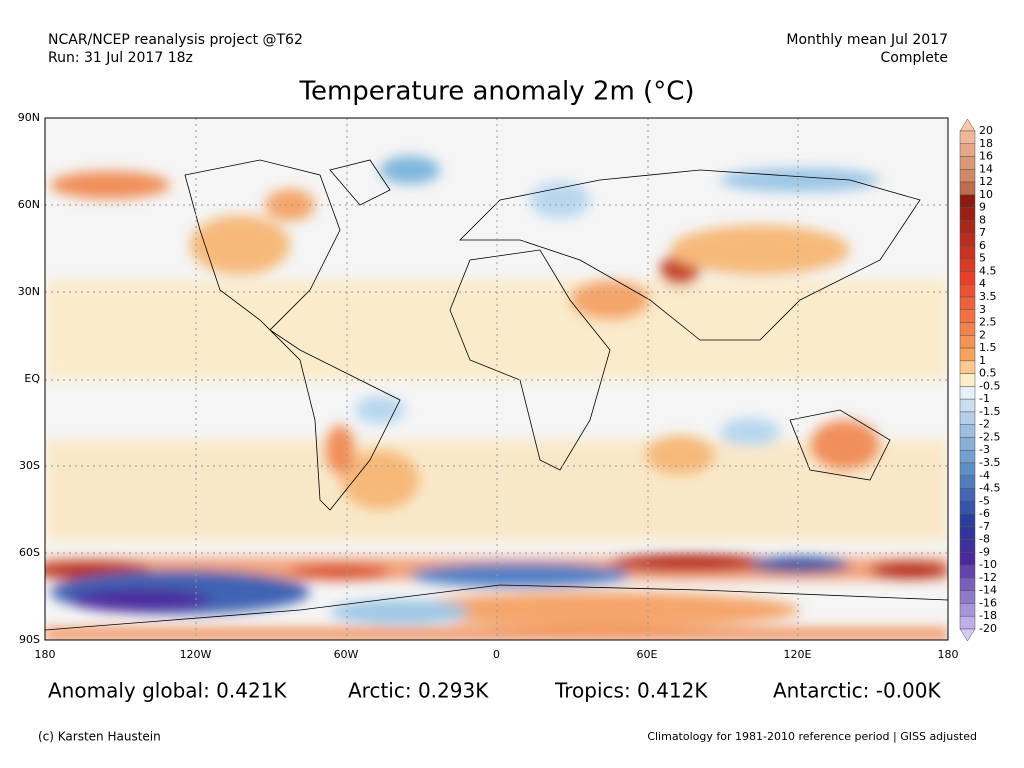  Describe the element at coordinates (988, 577) in the screenshot. I see `colorbar-label: -12` at that location.